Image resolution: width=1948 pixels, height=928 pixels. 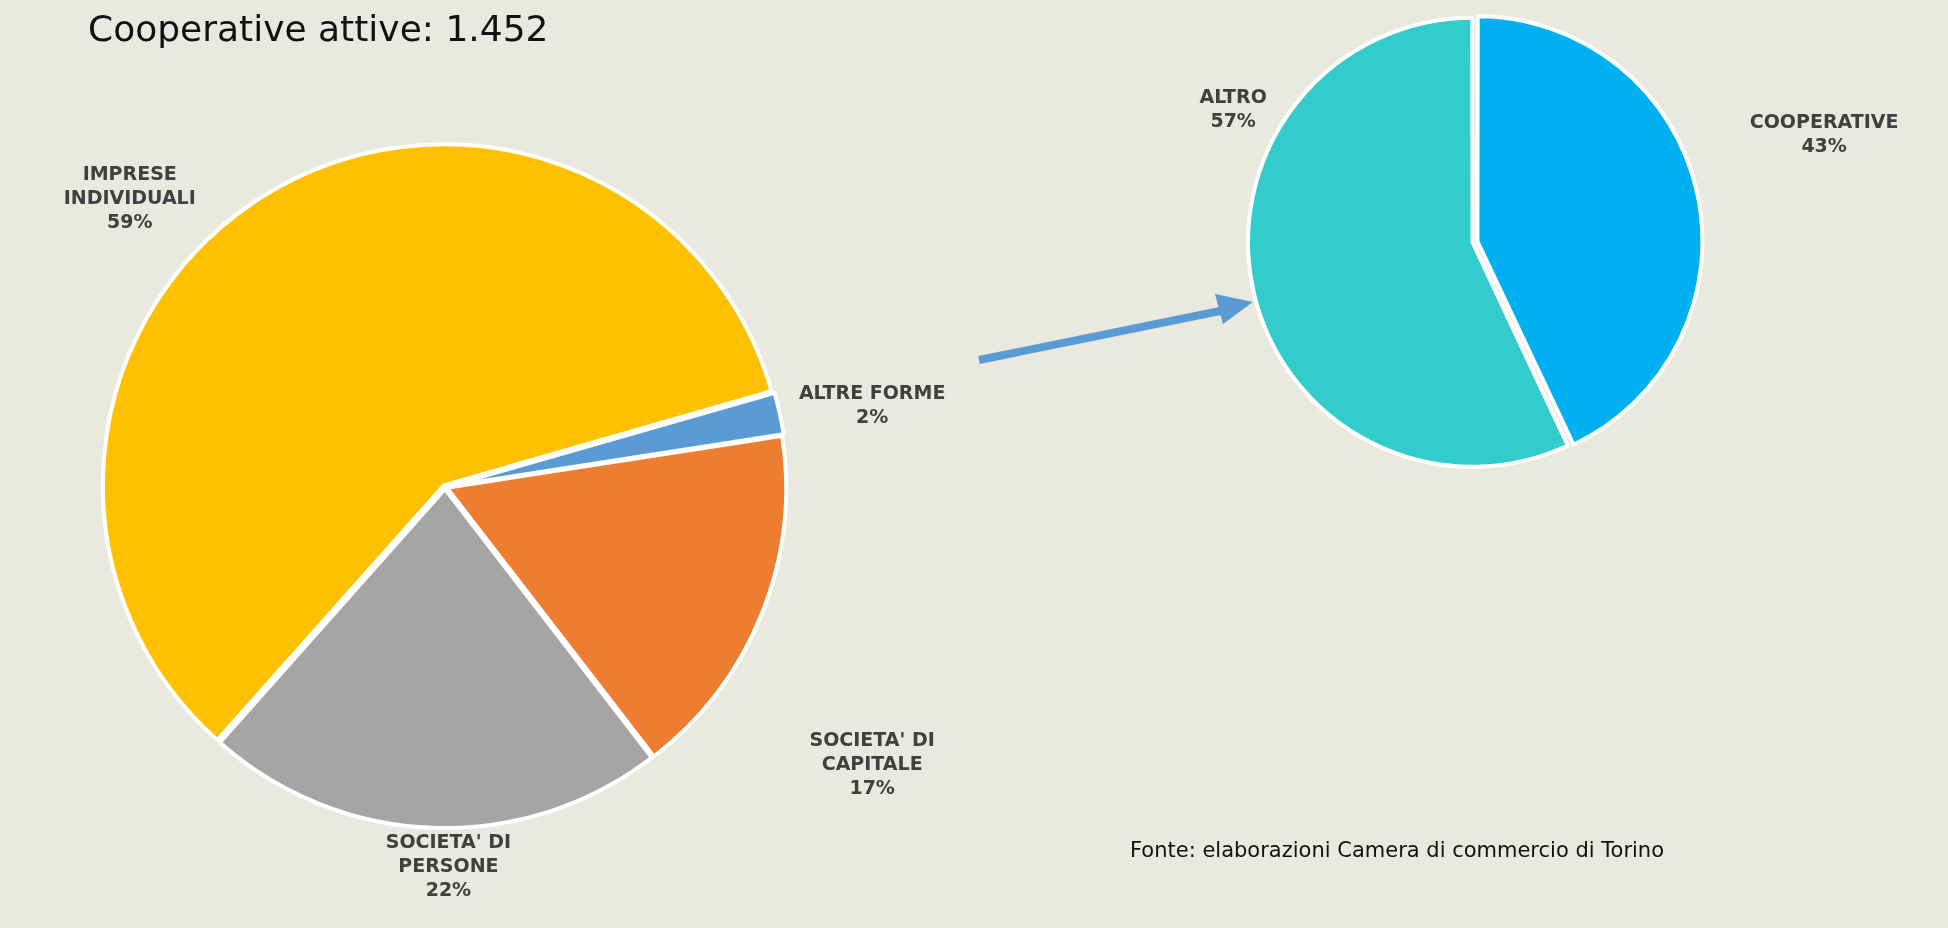 I want to click on source-note: Fonte: elaborazioni Camera di commercio di Torino, so click(x=1397, y=850).